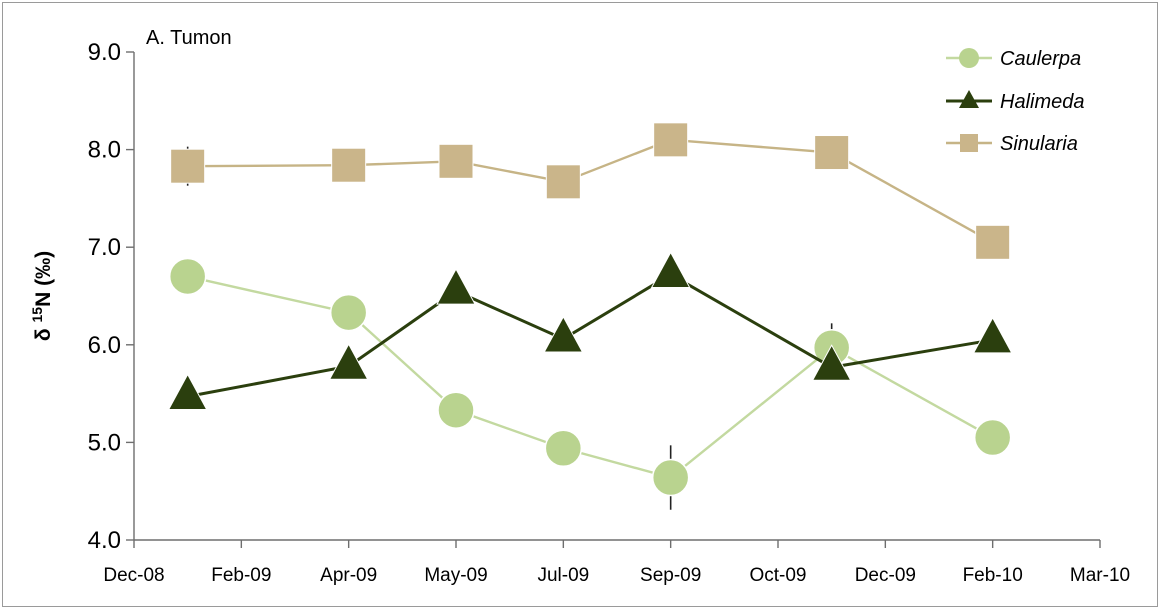 This screenshot has height=611, width=1162. I want to click on panel-label: A. Tumon, so click(189, 38).